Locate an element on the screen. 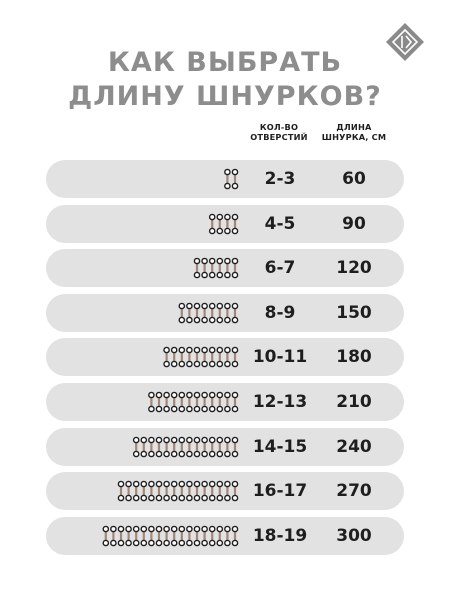 The height and width of the screenshot is (600, 450). lace-length: 180 is located at coordinates (354, 357).